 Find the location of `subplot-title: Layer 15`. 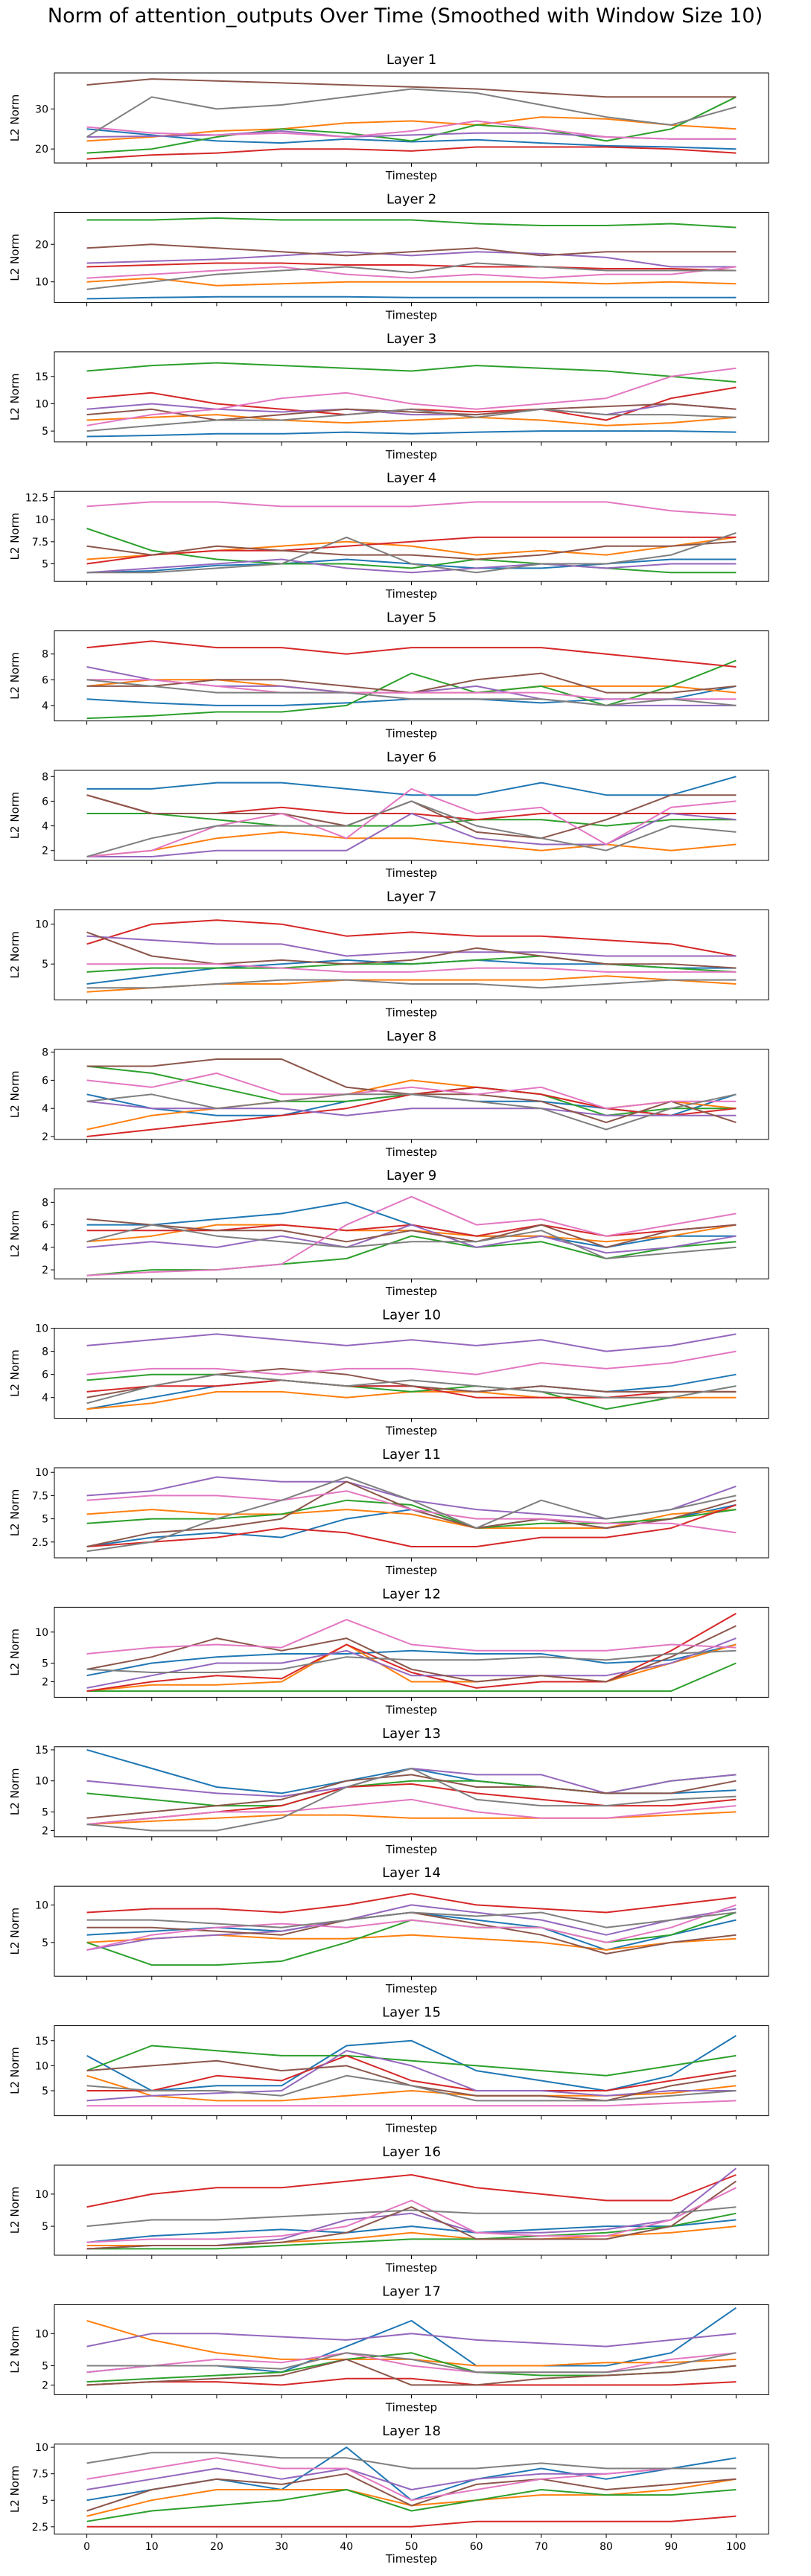

subplot-title: Layer 15 is located at coordinates (411, 2013).